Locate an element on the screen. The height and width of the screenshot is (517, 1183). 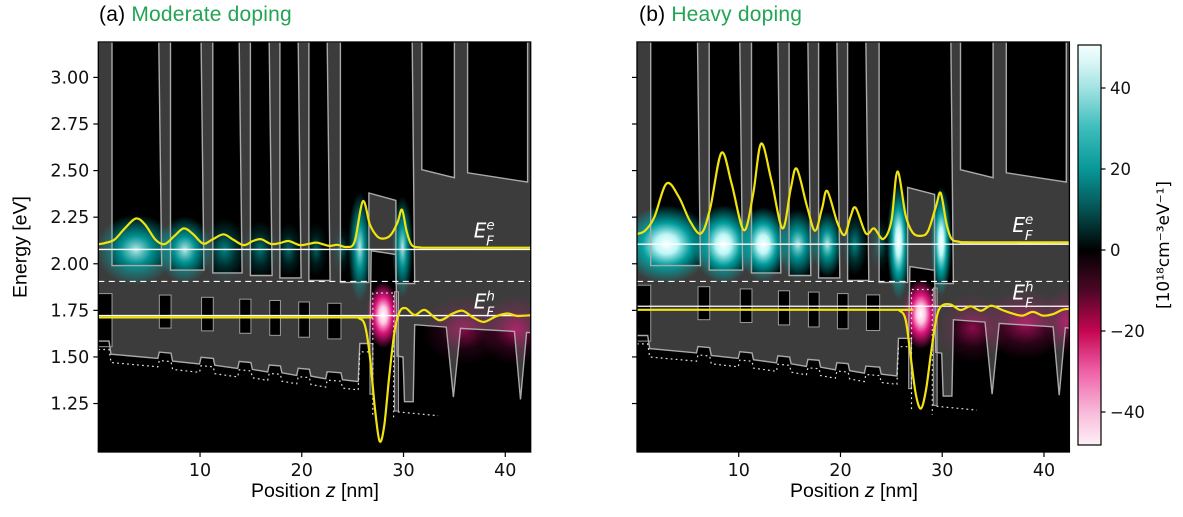
y-tick-label: 1.50 is located at coordinates (69, 358).